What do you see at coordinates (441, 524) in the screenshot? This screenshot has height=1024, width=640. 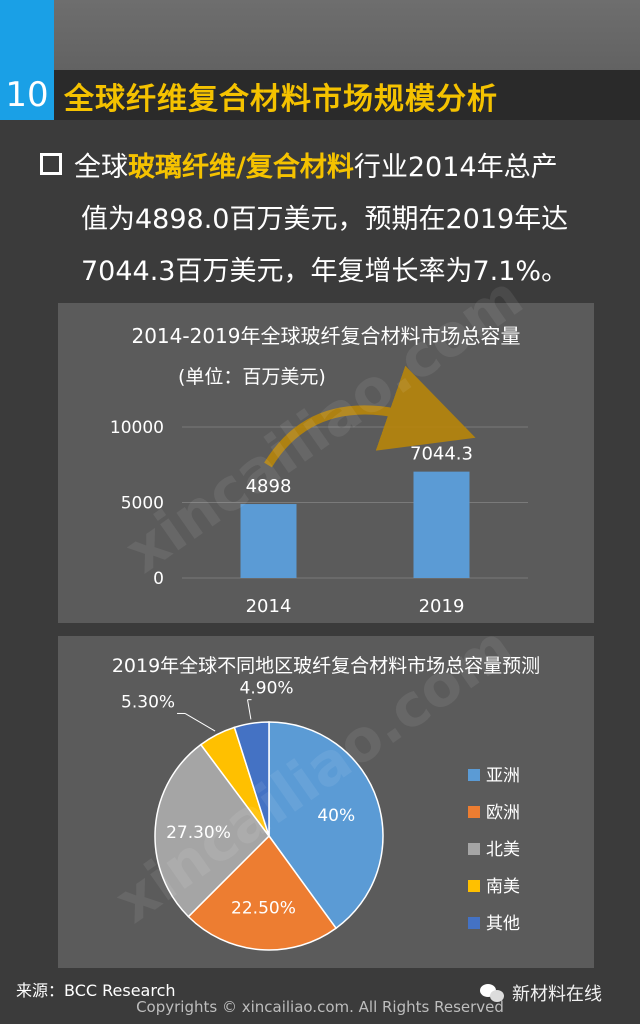 I see `bar-2019` at bounding box center [441, 524].